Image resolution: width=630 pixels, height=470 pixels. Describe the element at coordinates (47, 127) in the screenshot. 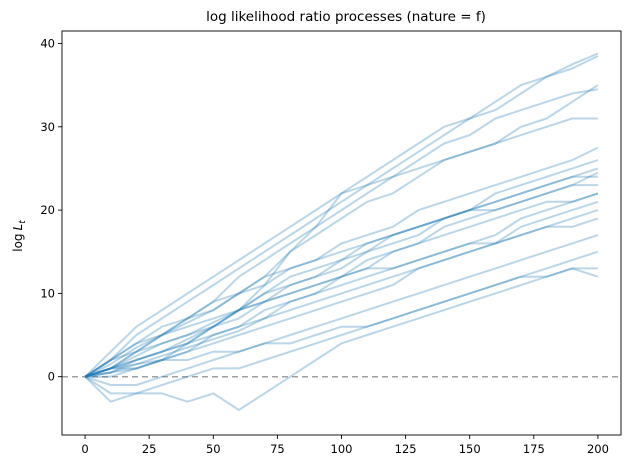

I see `y-tick-label: 30` at that location.